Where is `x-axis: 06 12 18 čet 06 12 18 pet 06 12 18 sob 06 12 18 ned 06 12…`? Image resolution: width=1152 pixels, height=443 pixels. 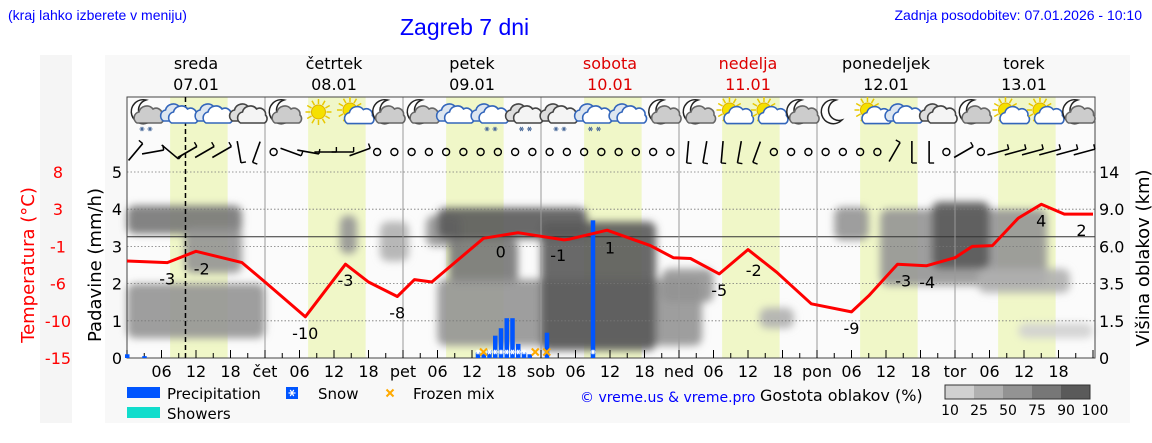 x-axis: 06 12 18 čet 06 12 18 pet 06 12 18 sob 06 12 18 ned 06 12… is located at coordinates (610, 365).